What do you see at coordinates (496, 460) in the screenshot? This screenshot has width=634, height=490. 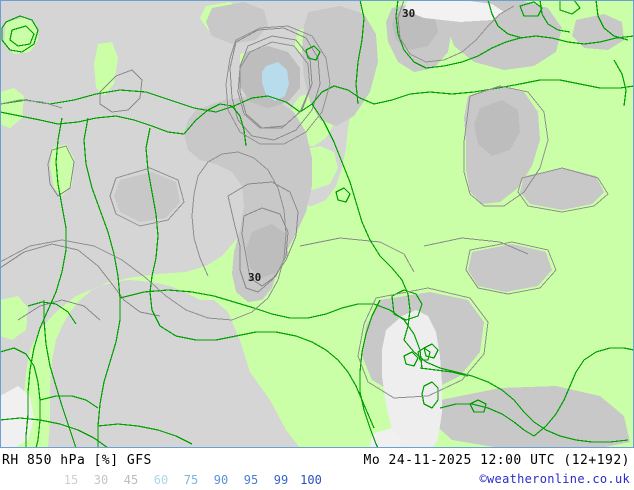 I see `valid-time-label: Mo 24-11-2025 12:00 UTC (12+192)` at bounding box center [496, 460].